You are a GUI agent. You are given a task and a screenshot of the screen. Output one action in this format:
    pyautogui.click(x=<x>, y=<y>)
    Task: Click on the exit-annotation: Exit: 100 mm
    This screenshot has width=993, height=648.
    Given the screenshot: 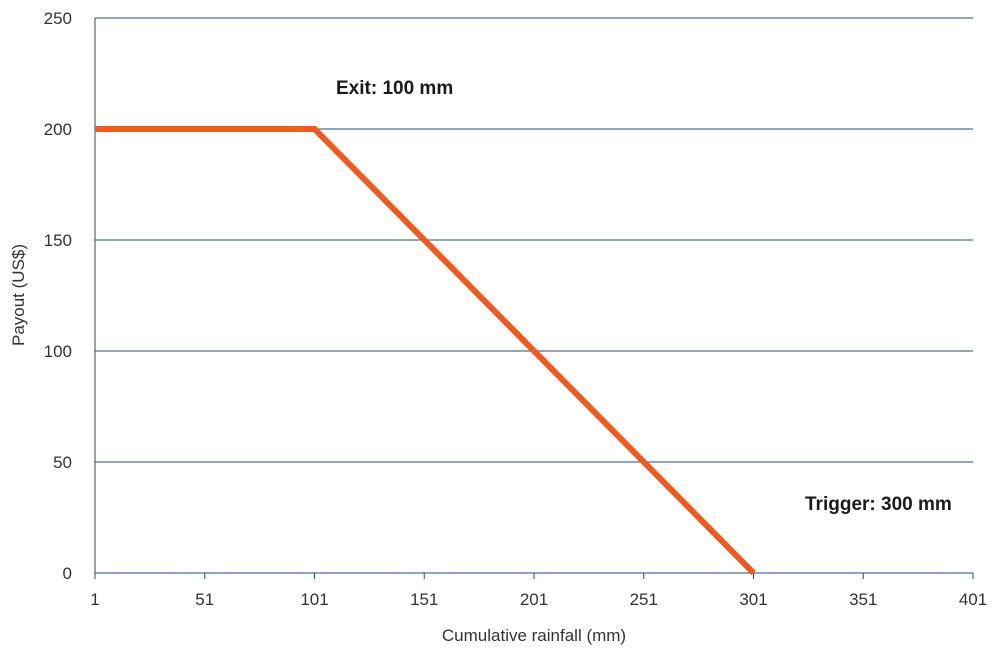 What is the action you would take?
    pyautogui.click(x=394, y=88)
    